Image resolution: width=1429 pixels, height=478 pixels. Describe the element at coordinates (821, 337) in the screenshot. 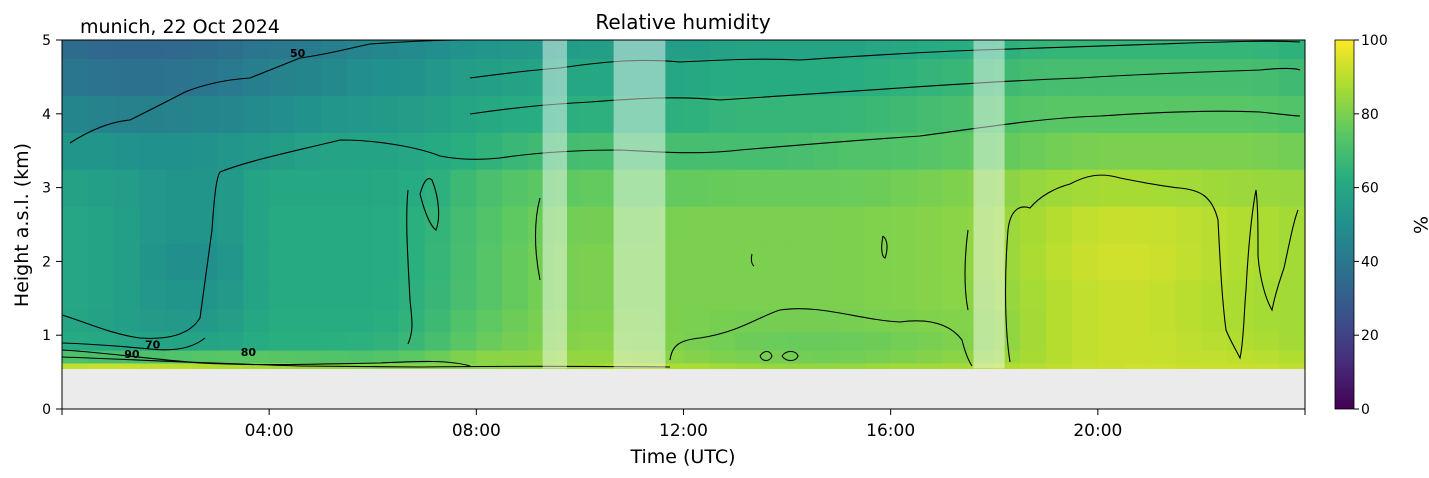

I see `contour-line-plateau` at that location.